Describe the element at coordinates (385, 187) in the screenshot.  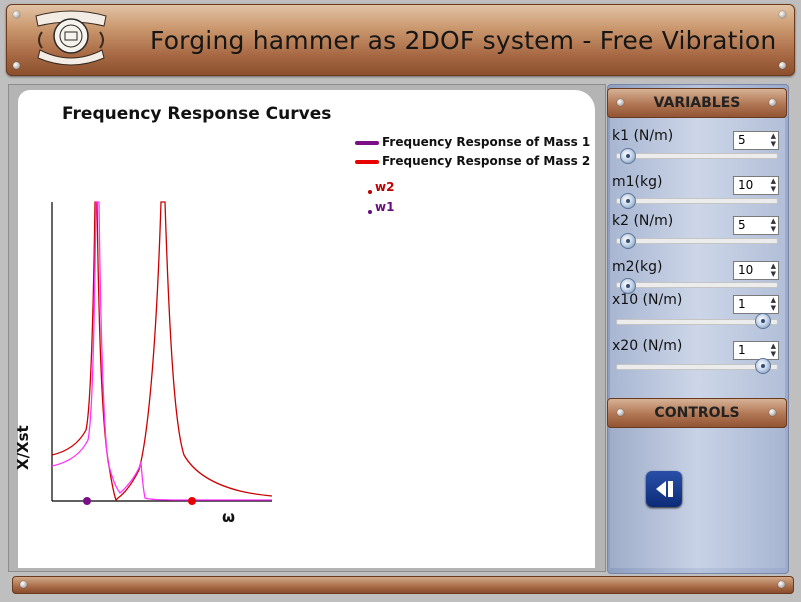
I see `w2-label: w2` at that location.